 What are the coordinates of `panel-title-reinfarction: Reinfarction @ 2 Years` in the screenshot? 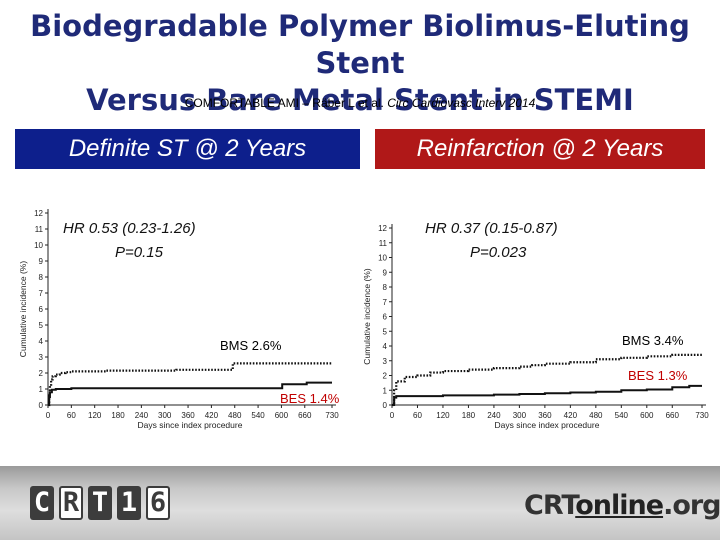 It's located at (540, 149).